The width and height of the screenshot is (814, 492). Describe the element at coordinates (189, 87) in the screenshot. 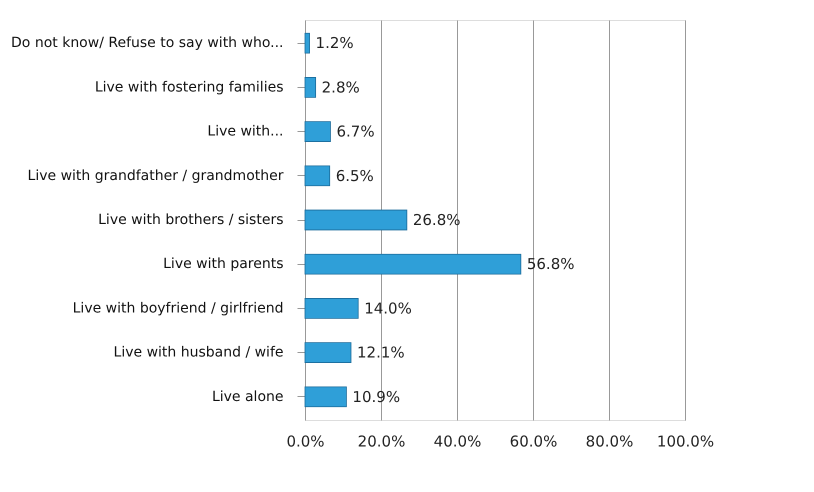

I see `y-tick-label: Live with fostering families` at that location.